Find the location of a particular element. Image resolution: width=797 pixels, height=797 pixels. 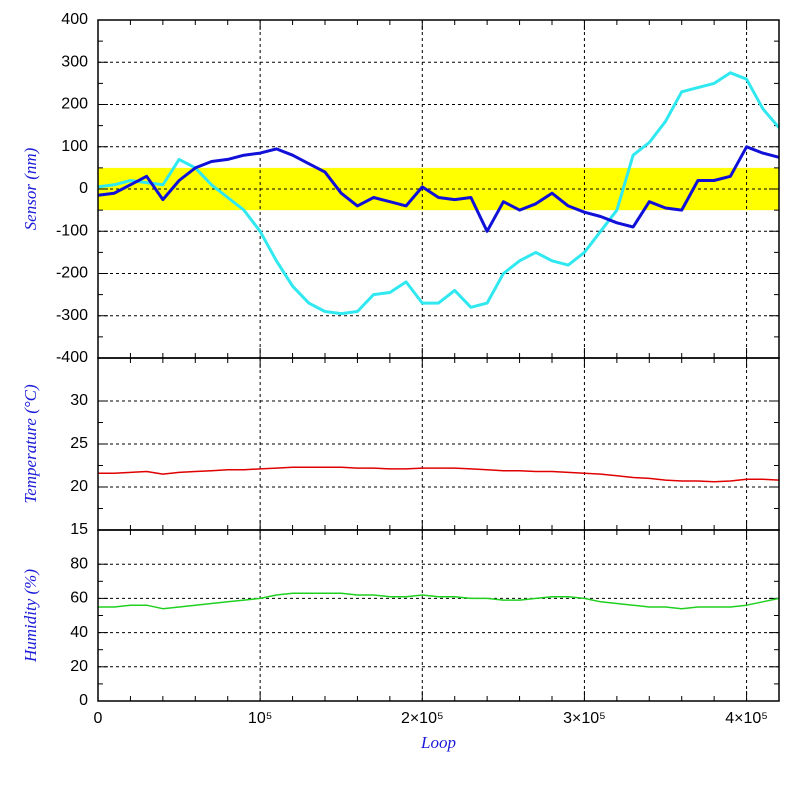

x-tick-label: 2×10⁵ is located at coordinates (422, 718).